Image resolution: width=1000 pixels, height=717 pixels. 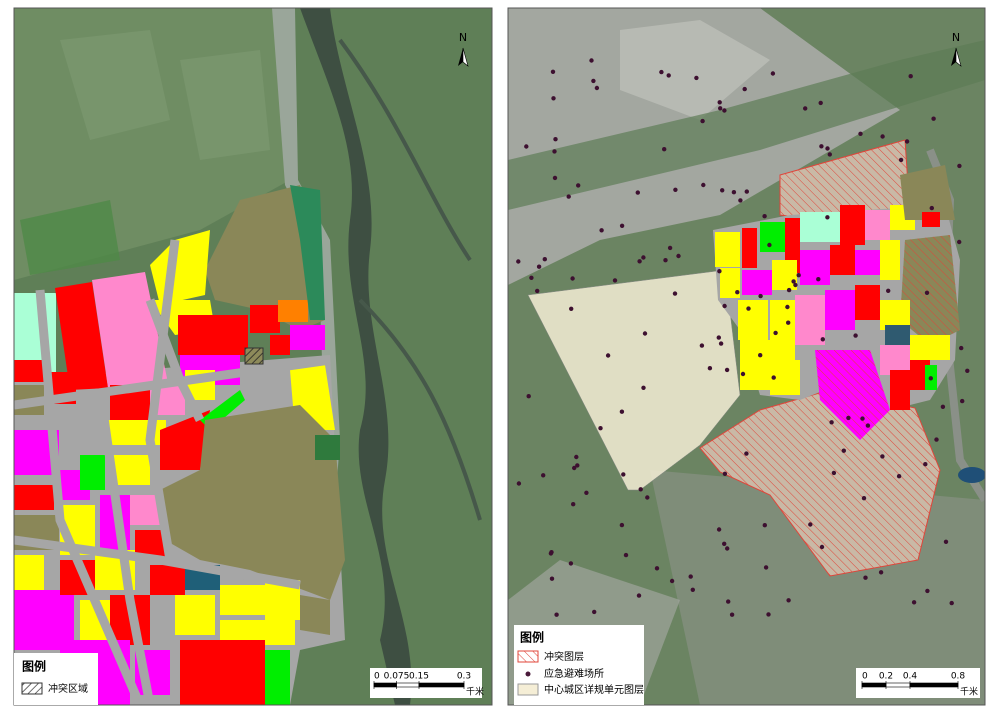 What do you see at coordinates (594, 689) in the screenshot?
I see `legend-item: 中心城区详规单元图层` at bounding box center [594, 689].